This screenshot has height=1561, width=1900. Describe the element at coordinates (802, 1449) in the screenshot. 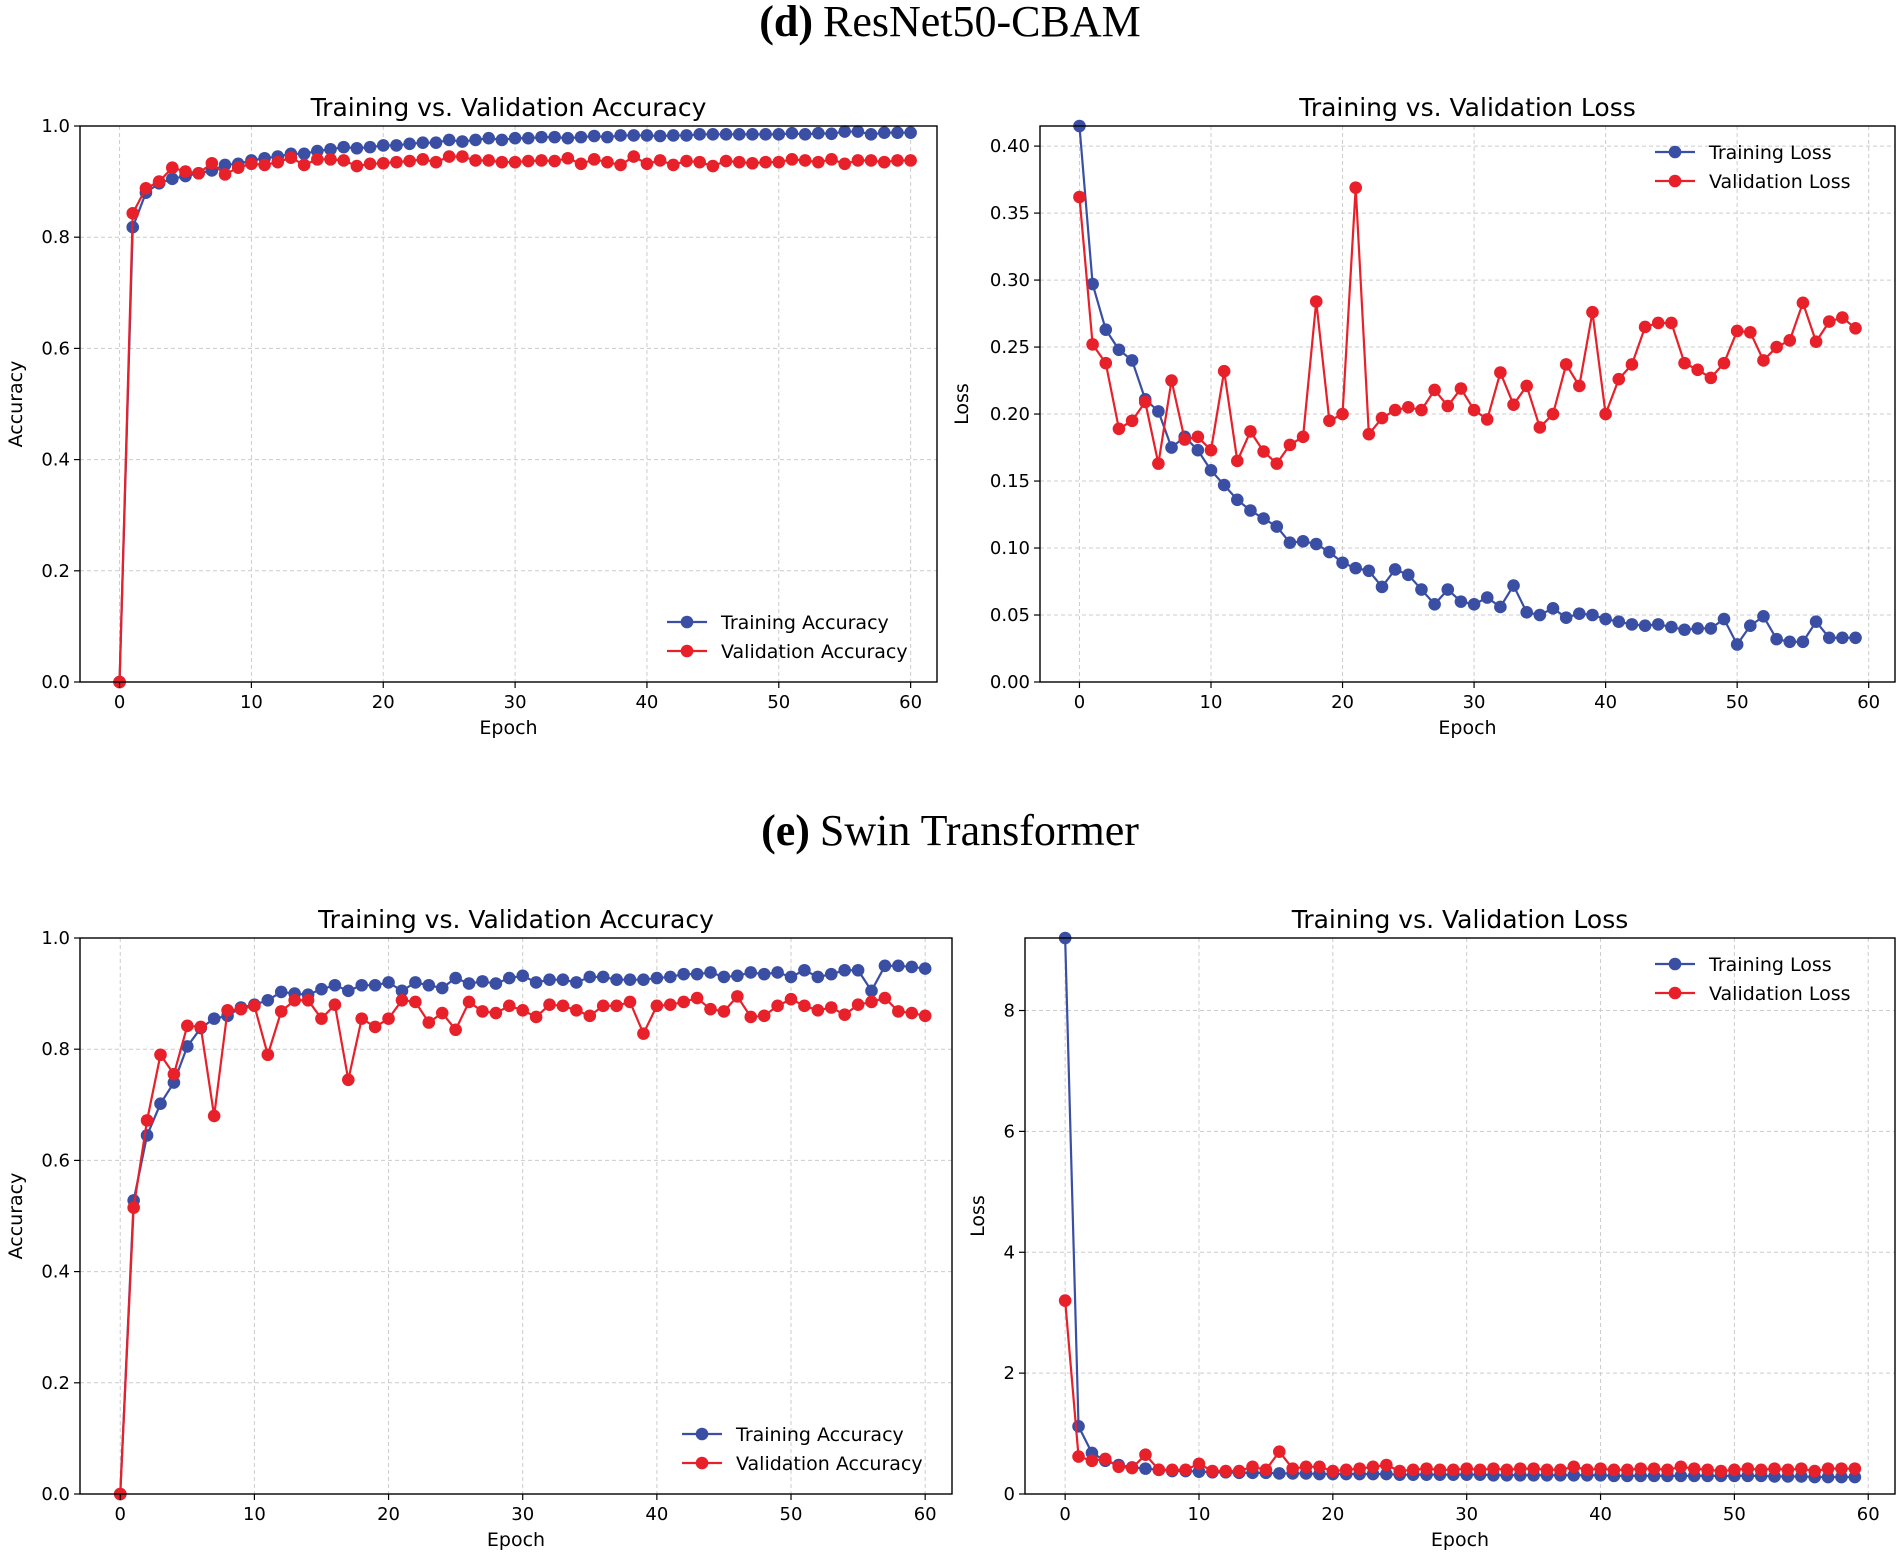

I see `legend: Training Accuracy Validation Accuracy` at that location.